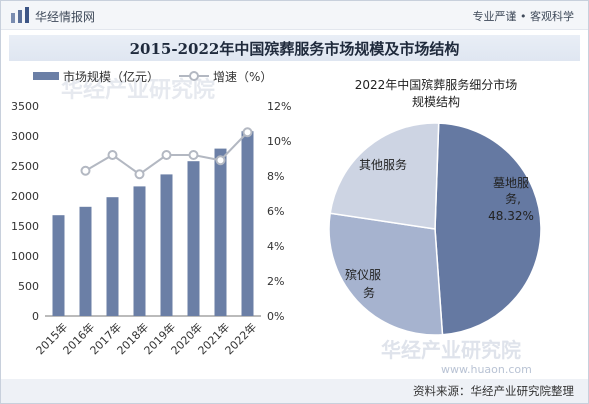 The width and height of the screenshot is (589, 404). I want to click on left-tick-label: 500, so click(28, 286).